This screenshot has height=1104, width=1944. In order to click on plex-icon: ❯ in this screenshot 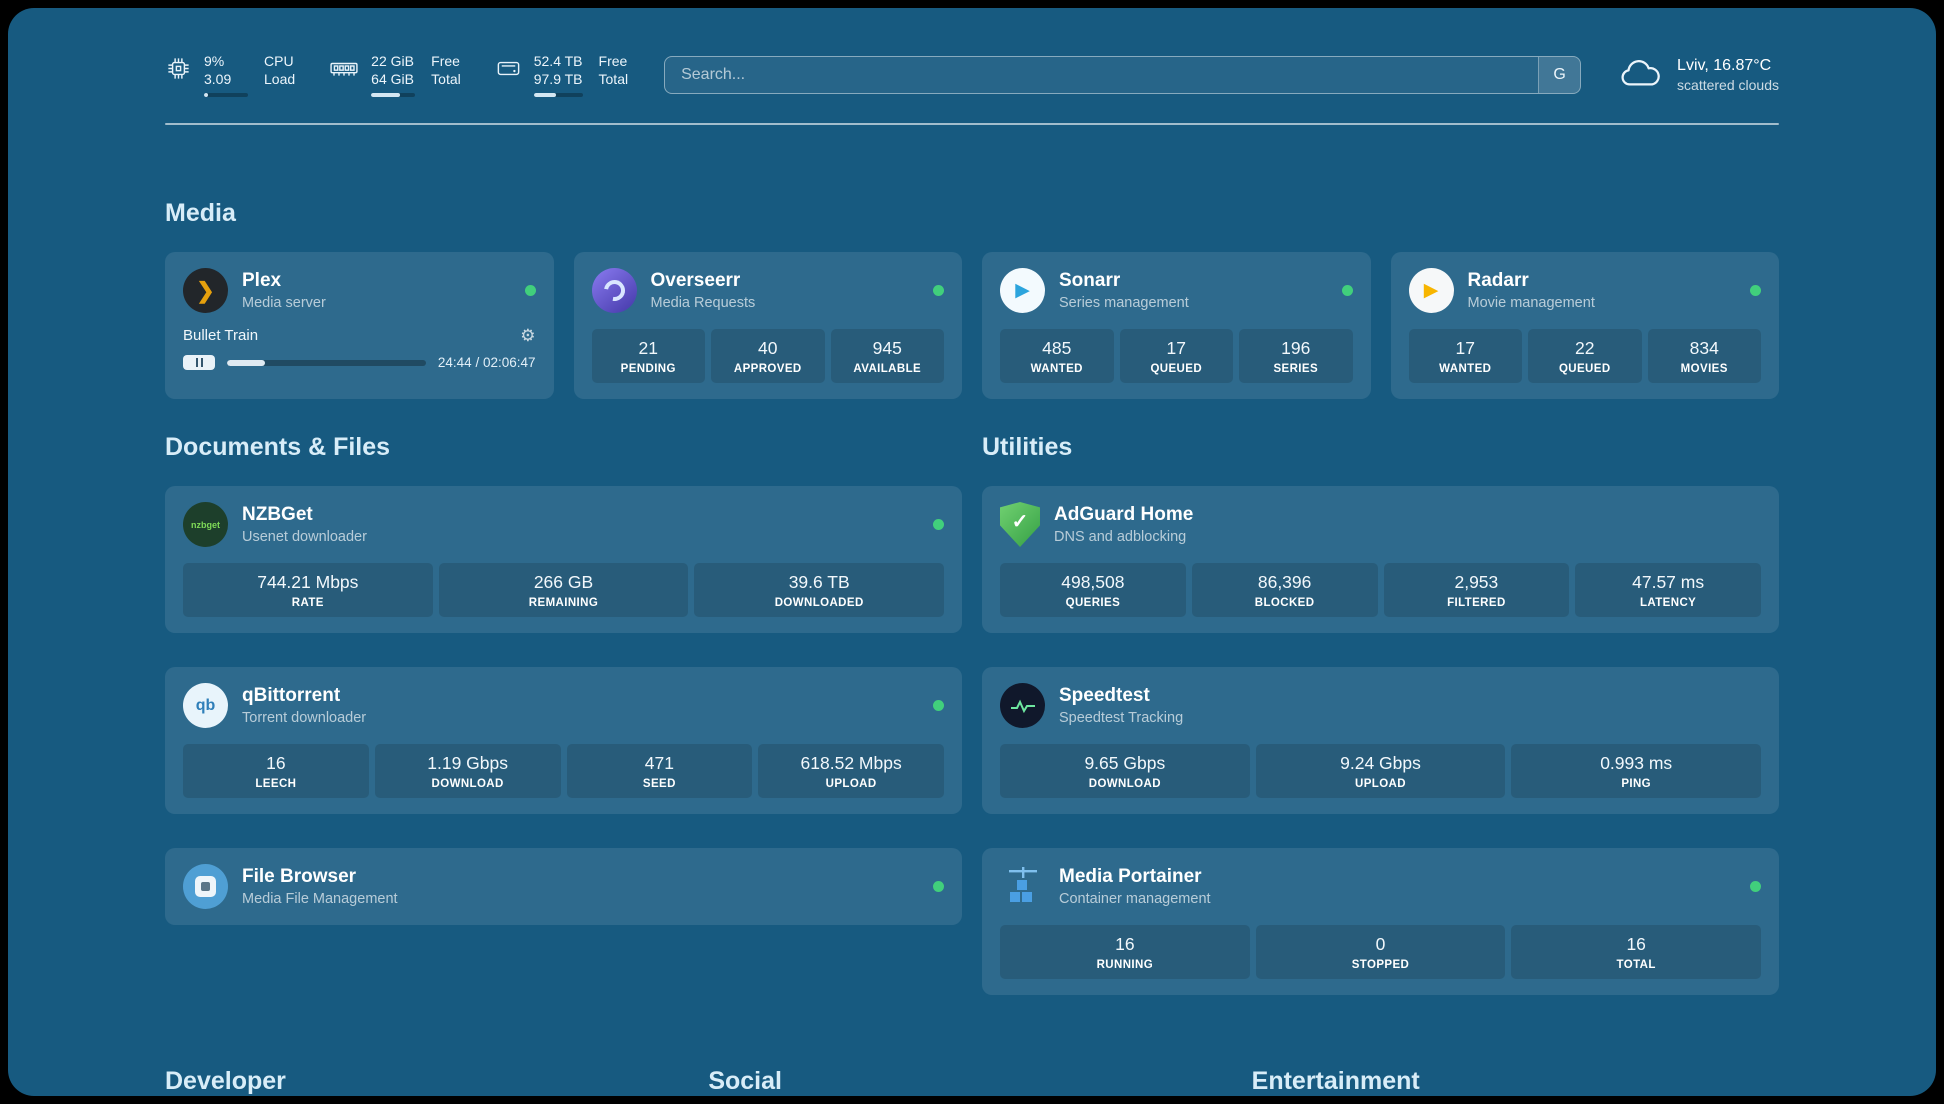, I will do `click(205, 290)`.